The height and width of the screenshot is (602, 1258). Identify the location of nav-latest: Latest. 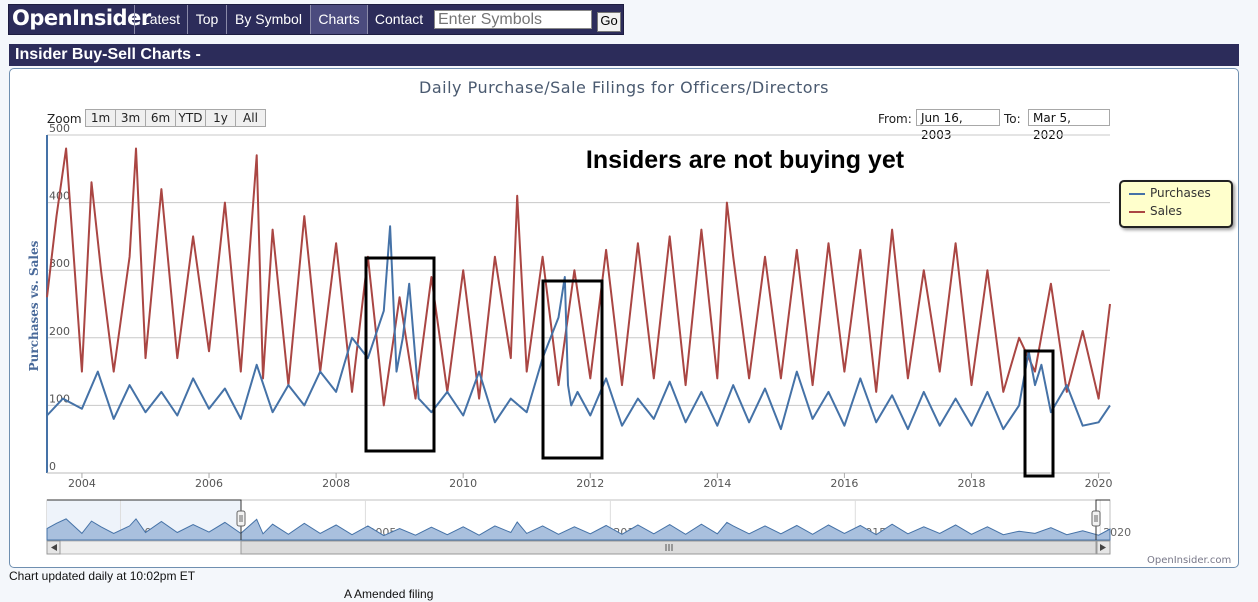
(160, 19).